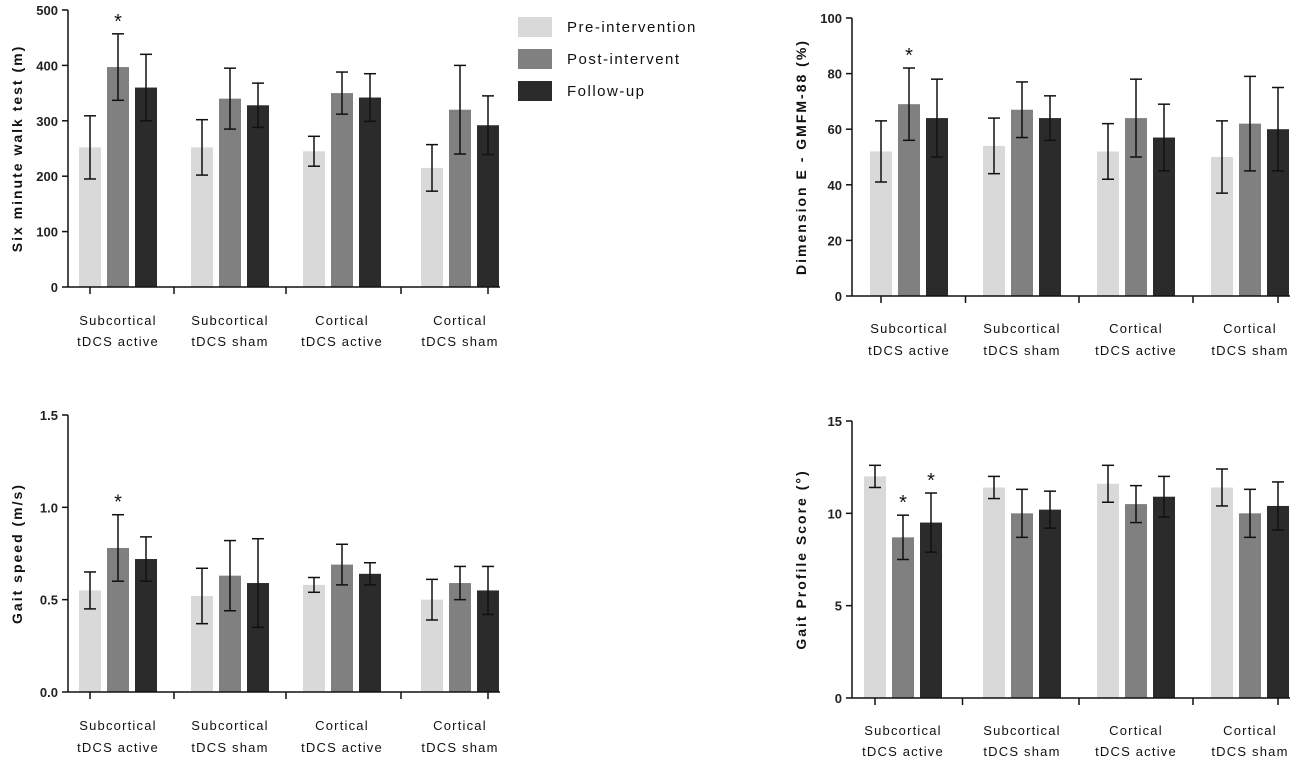 This screenshot has width=1300, height=764. What do you see at coordinates (1222, 592) in the screenshot?
I see `bar-gait-profile-score-cat3-s0` at bounding box center [1222, 592].